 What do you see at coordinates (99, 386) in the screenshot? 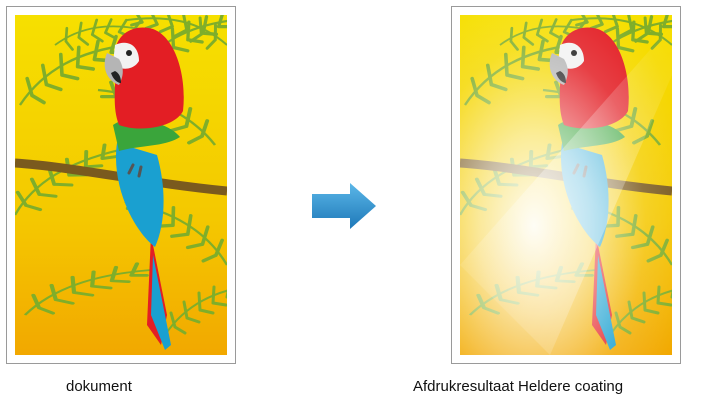
I see `original-caption: dokument` at bounding box center [99, 386].